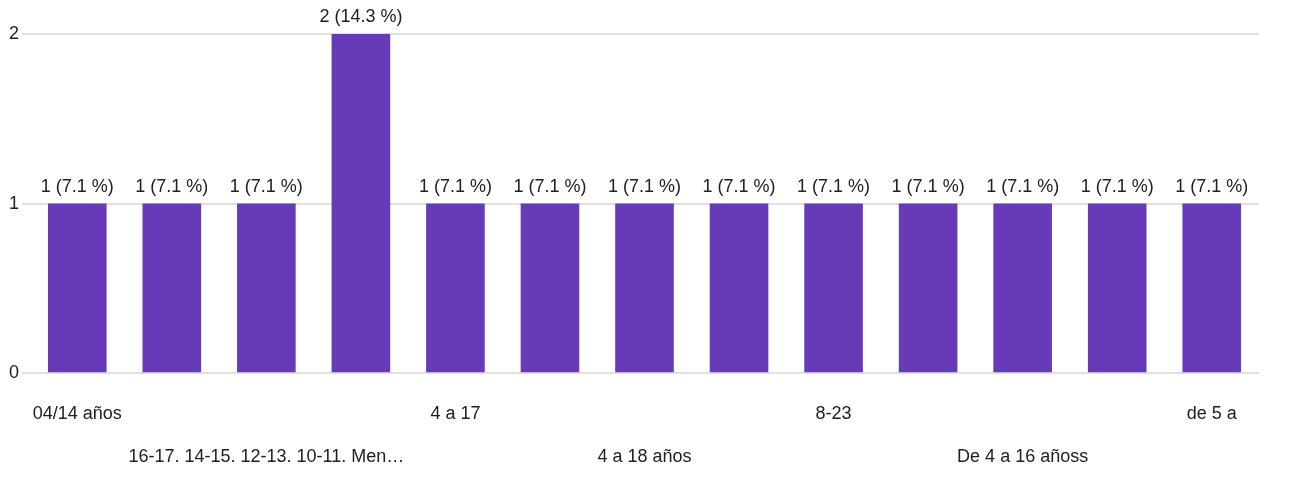 The image size is (1299, 496). Describe the element at coordinates (1023, 456) in the screenshot. I see `x-tick-label: De 4 a 16 añoss` at that location.